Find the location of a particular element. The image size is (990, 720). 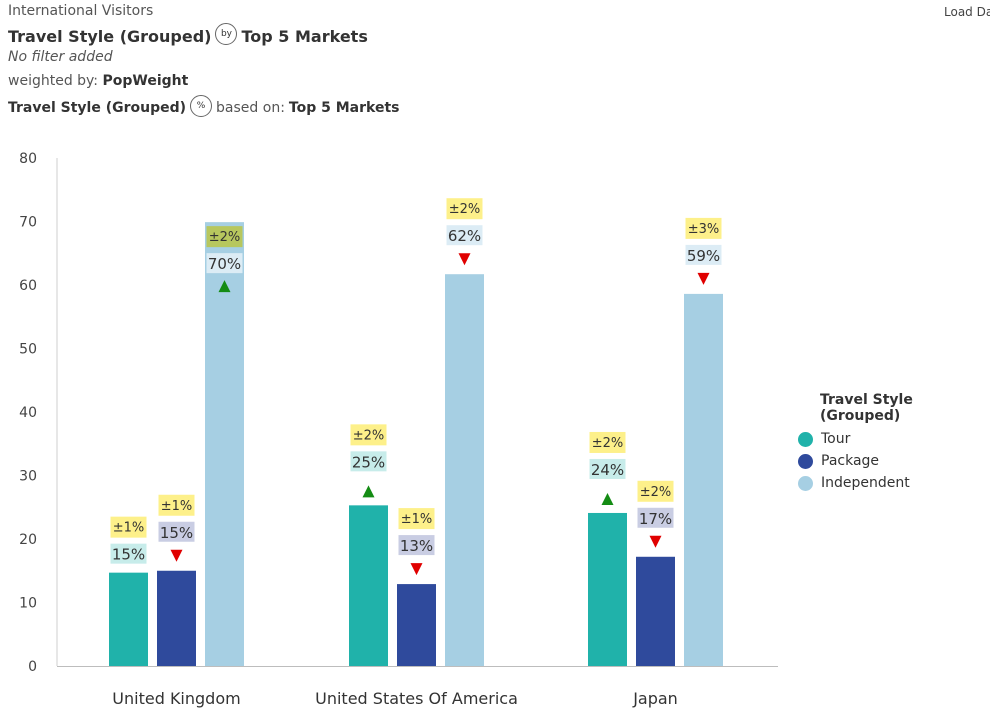

y-tick-label: 10 is located at coordinates (28, 604).